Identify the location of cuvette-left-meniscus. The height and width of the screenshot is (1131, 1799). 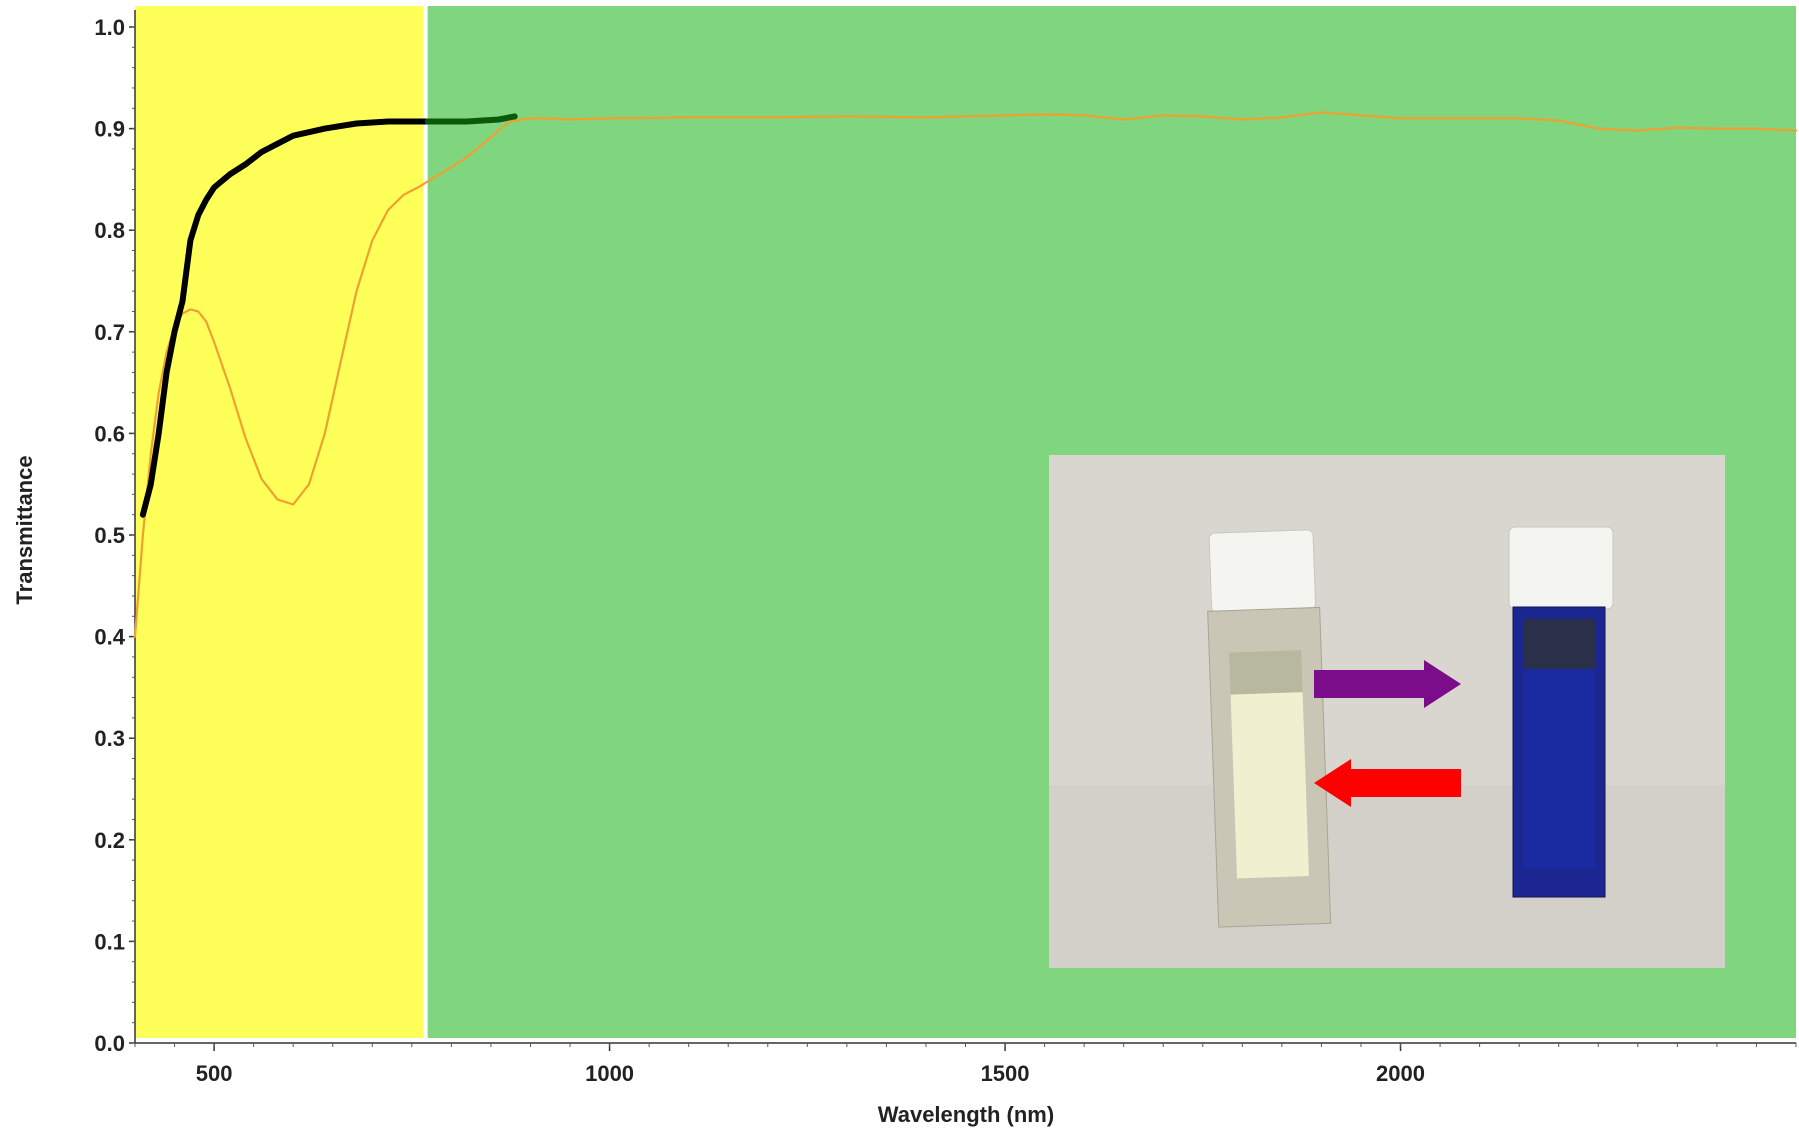
(1266, 672).